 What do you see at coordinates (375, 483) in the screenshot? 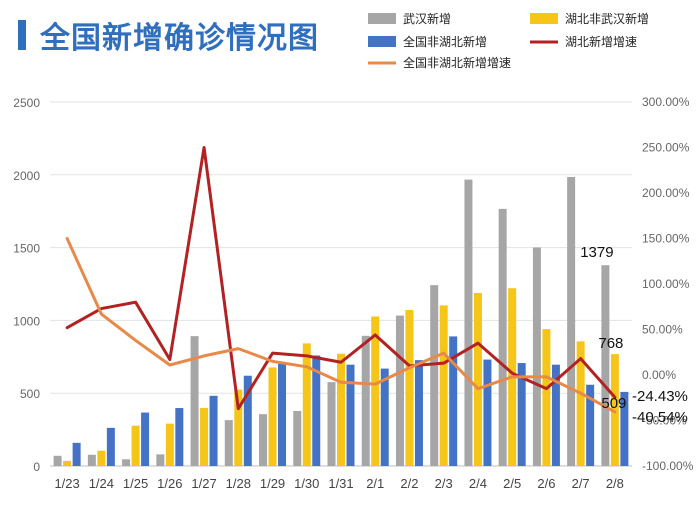
I see `x-tick-label: 2/1` at bounding box center [375, 483].